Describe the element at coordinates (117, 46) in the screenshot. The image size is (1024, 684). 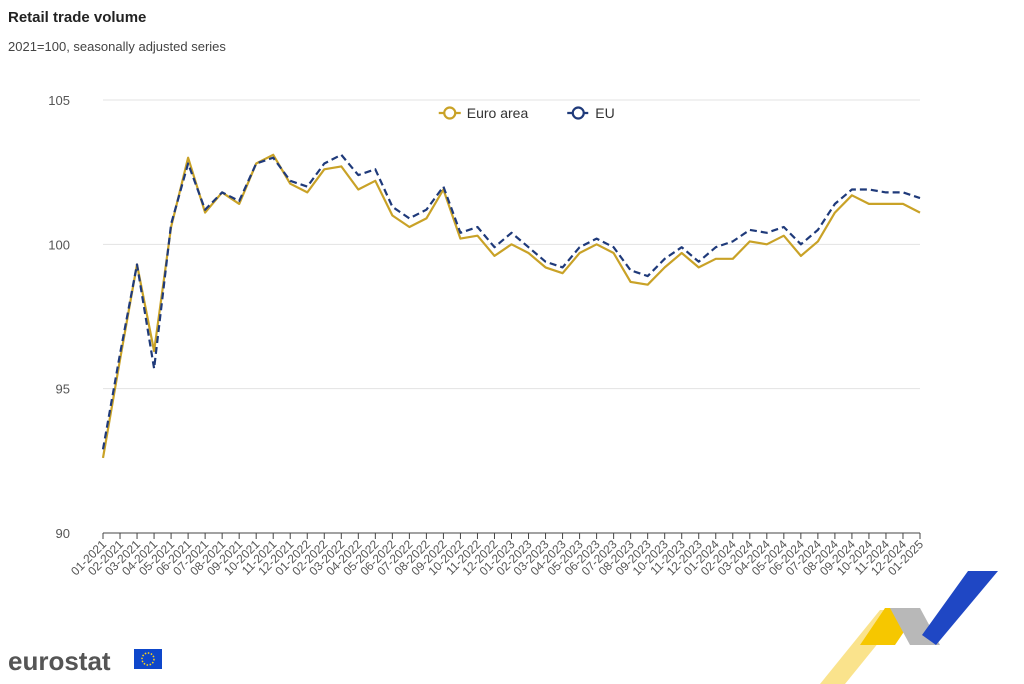
I see `chart-subtitle: 2021=100, seasonally adjusted series` at that location.